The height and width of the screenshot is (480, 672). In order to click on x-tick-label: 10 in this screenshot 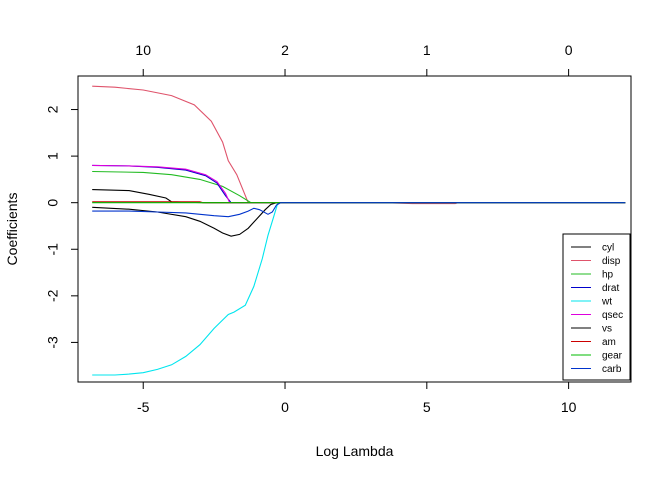, I will do `click(569, 407)`.